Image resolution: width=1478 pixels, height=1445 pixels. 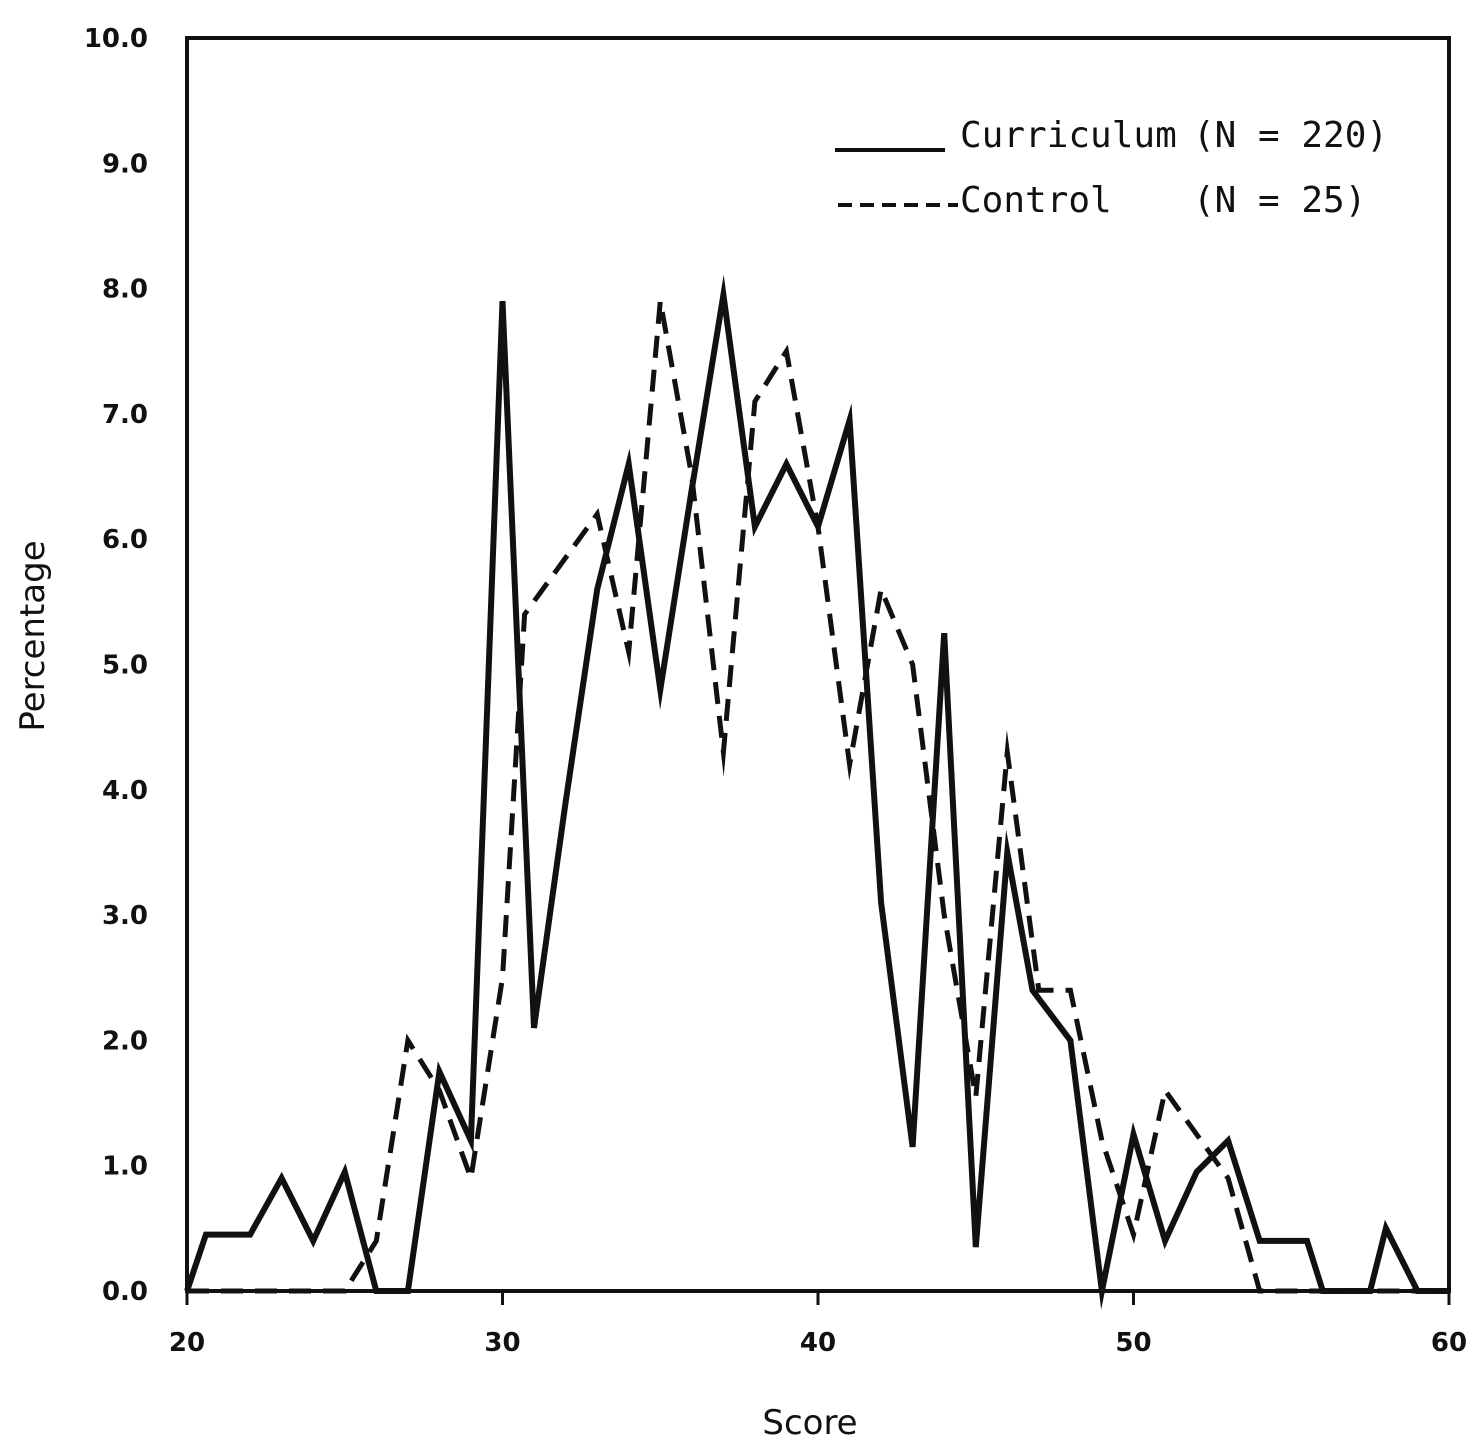 I want to click on legend-label-control: Control, so click(x=1036, y=200).